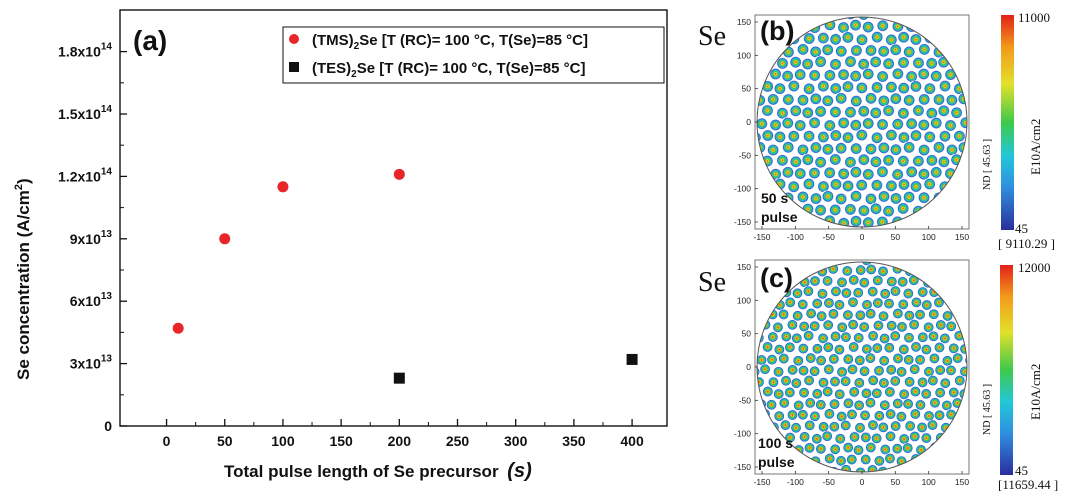 The width and height of the screenshot is (1065, 492). Describe the element at coordinates (516, 441) in the screenshot. I see `x-tick-label: 300` at that location.